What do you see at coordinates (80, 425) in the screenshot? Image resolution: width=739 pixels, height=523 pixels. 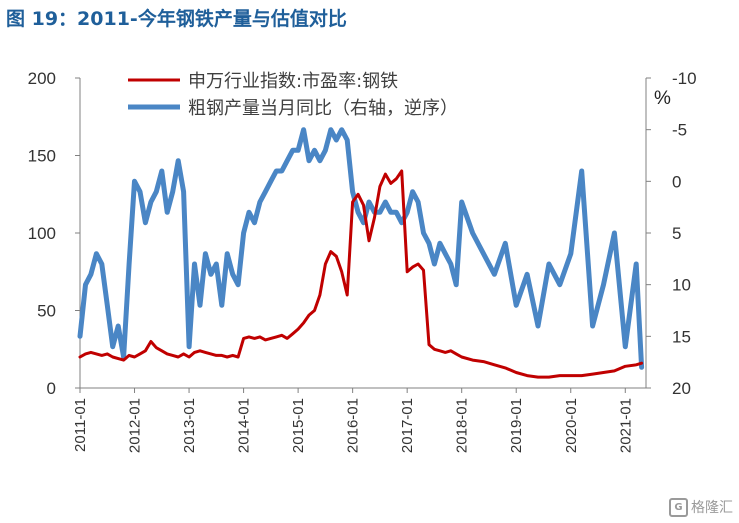 I see `x-tick-label: 2011-01` at bounding box center [80, 425].